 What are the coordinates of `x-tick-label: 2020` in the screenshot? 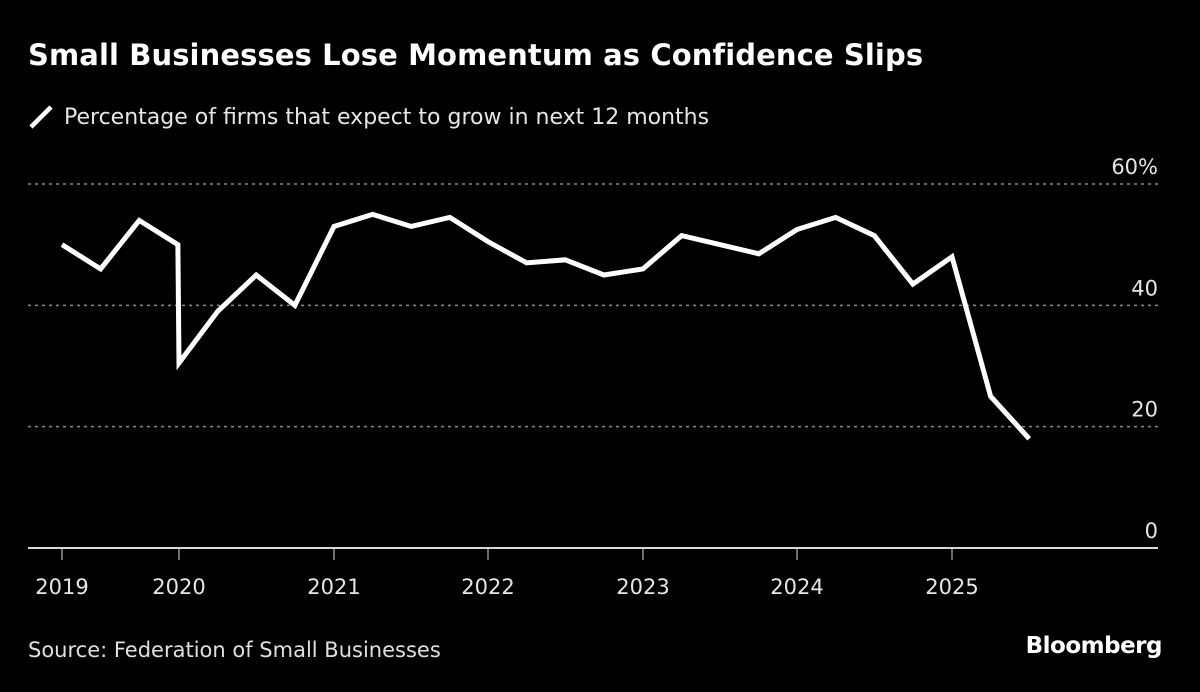 It's located at (178, 587).